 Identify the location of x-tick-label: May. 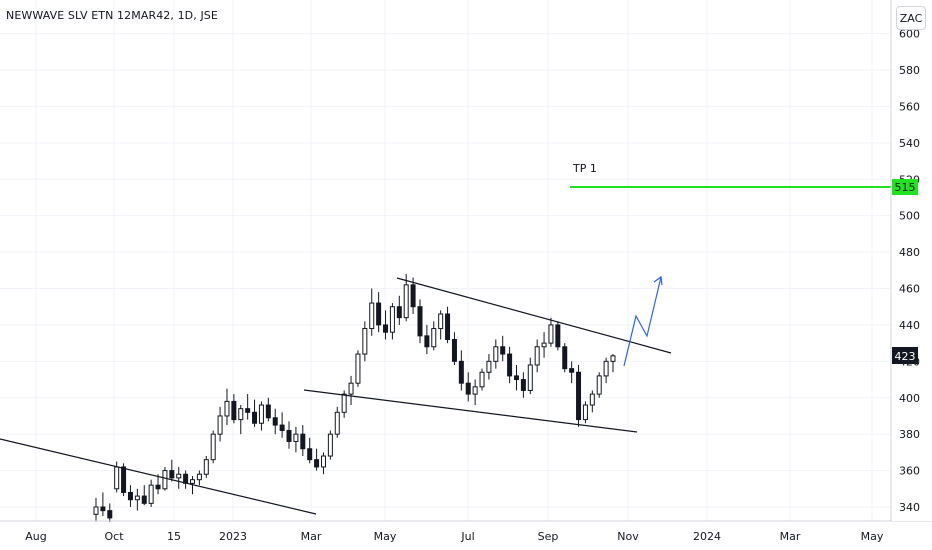
(385, 536).